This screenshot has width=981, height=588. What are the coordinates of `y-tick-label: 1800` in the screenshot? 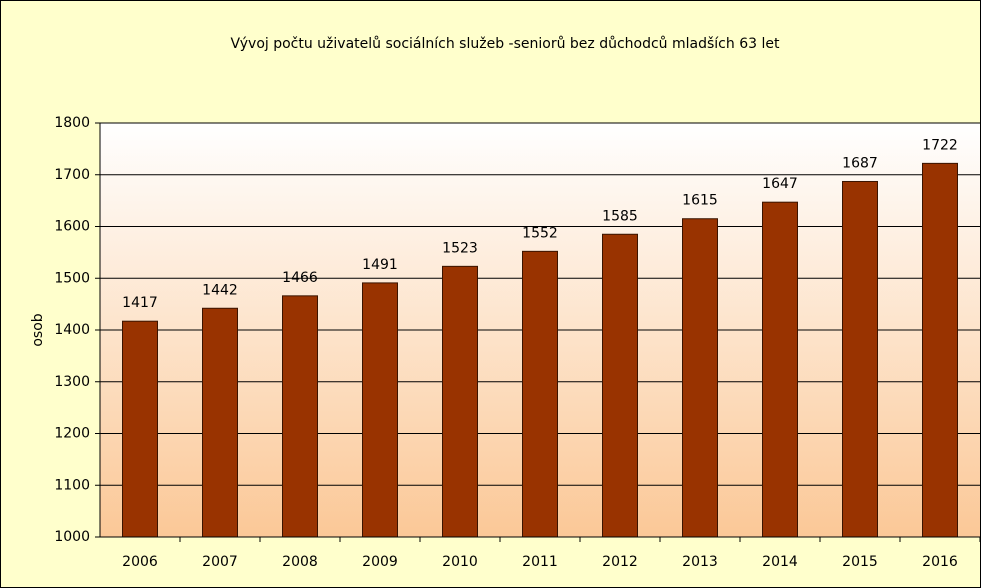 It's located at (72, 123).